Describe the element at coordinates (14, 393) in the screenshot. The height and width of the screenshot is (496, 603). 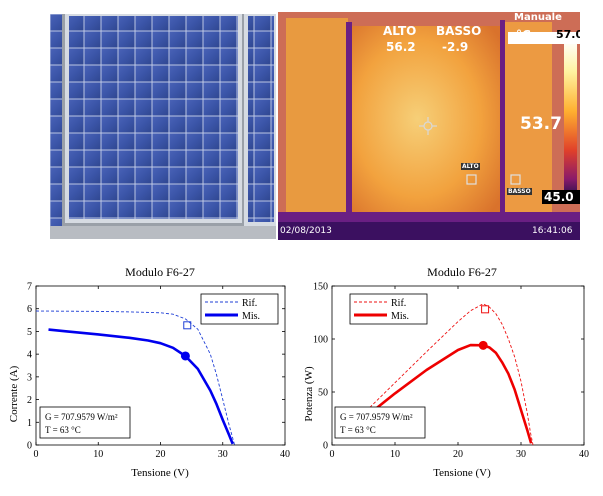
I see `y-axis-label: Corrente (A)` at that location.